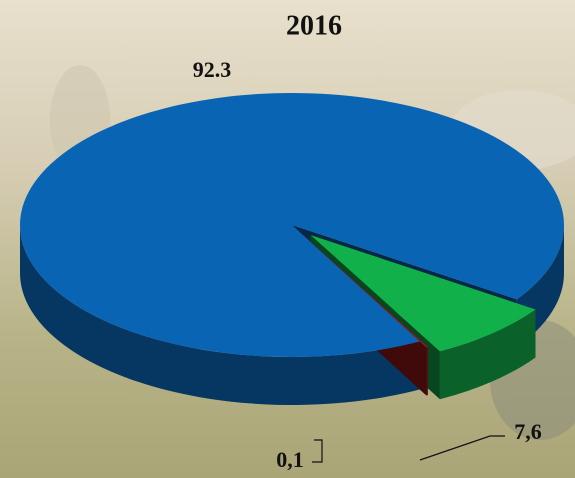 The image size is (575, 478). I want to click on chart-title: 2016, so click(314, 25).